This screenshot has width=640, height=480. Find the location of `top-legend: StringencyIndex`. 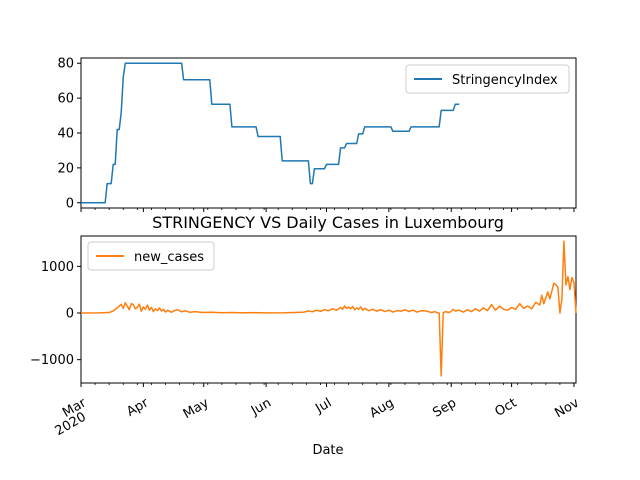

top-legend: StringencyIndex is located at coordinates (487, 79).